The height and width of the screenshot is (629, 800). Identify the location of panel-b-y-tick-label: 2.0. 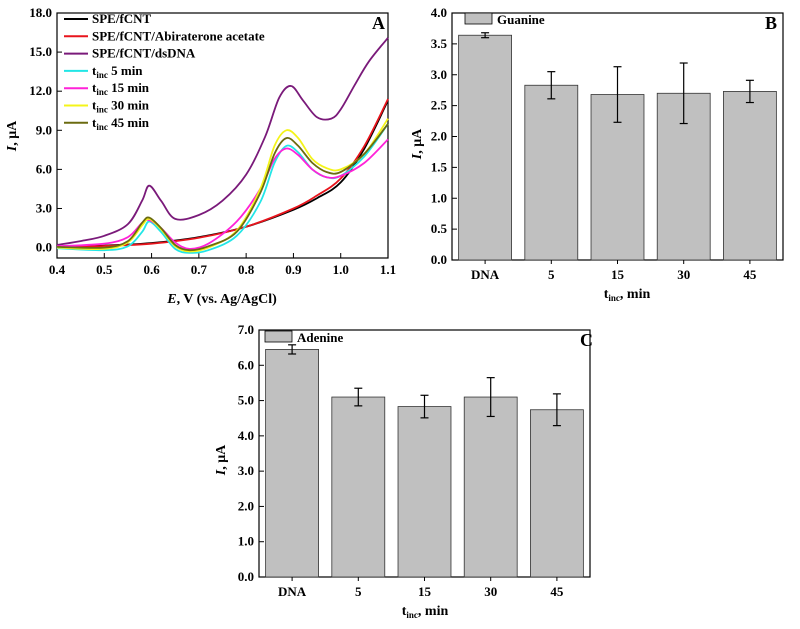
(439, 136).